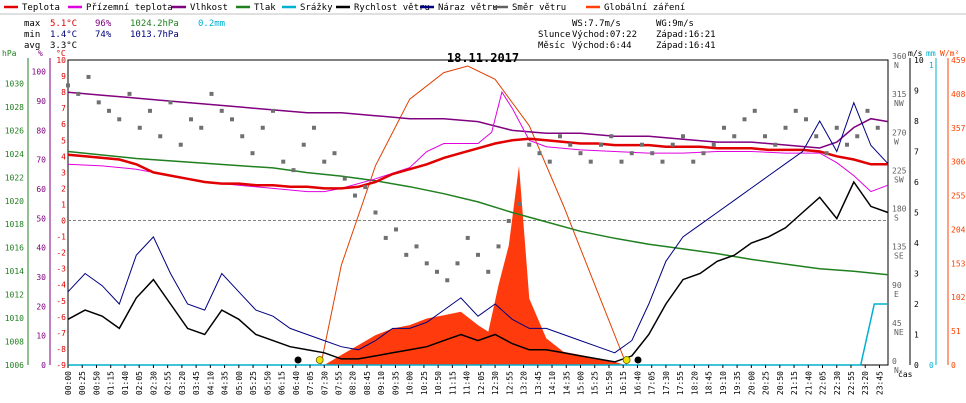  Describe the element at coordinates (41, 248) in the screenshot. I see `tick-pct-40: 40` at that location.